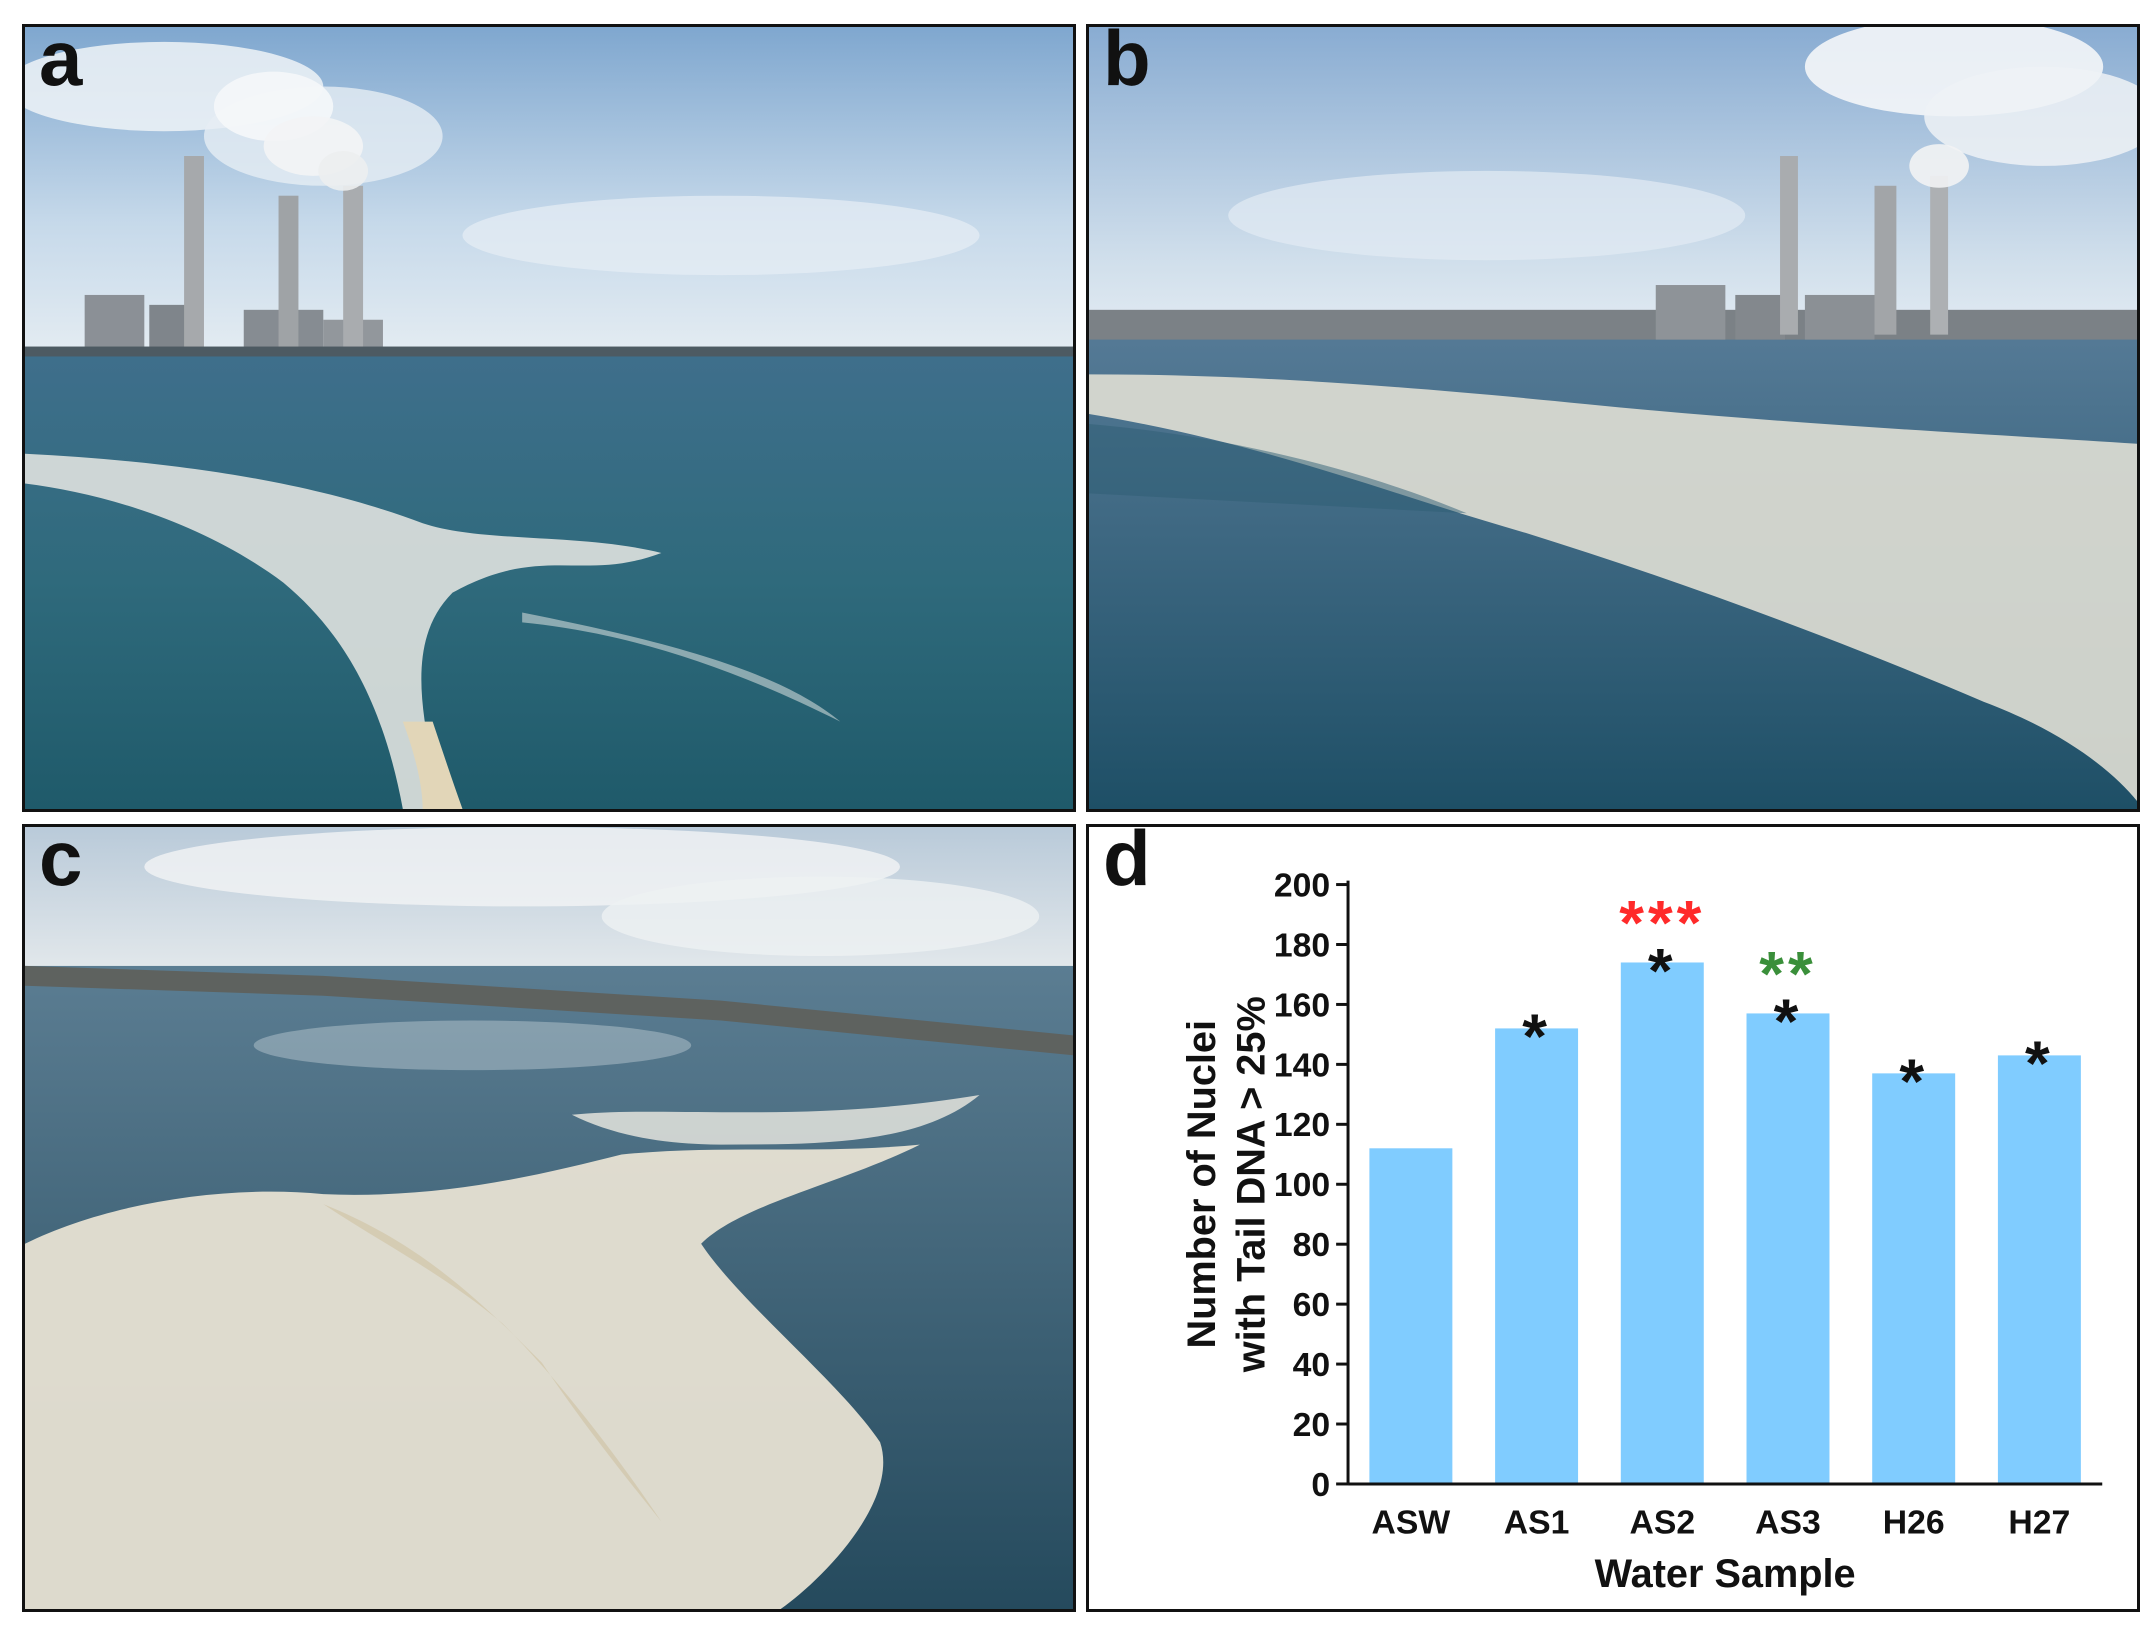 The height and width of the screenshot is (1638, 2154). Describe the element at coordinates (1252, 1184) in the screenshot. I see `y-axis-title-line-2: with Tail DNA > 25%` at that location.